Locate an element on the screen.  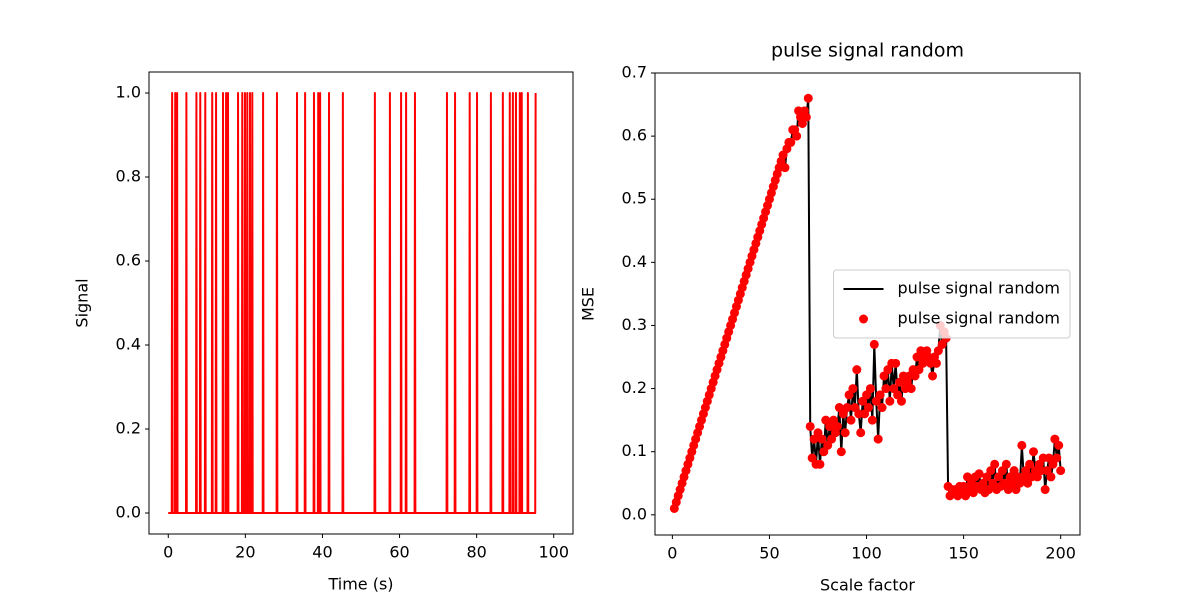
y-tick-label: 0.1 is located at coordinates (634, 450).